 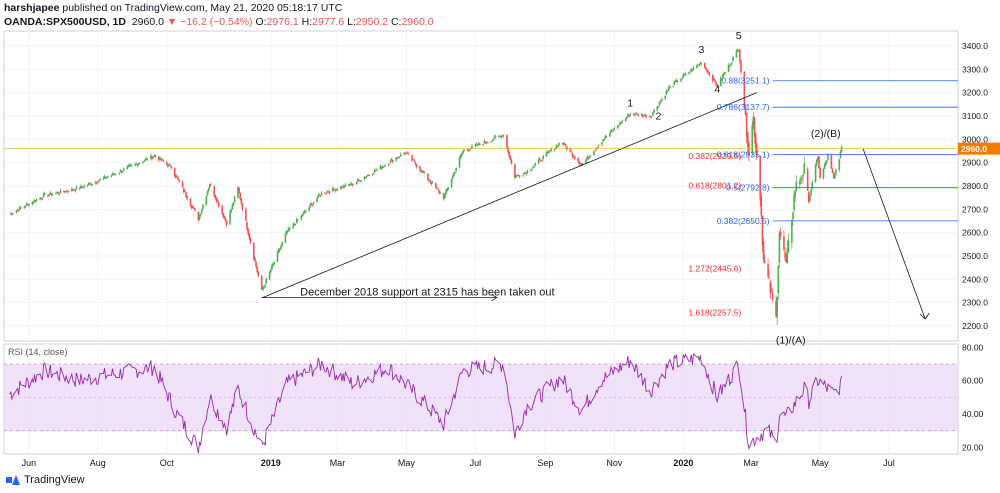 I want to click on x-tick-label: Nov, so click(x=614, y=463).